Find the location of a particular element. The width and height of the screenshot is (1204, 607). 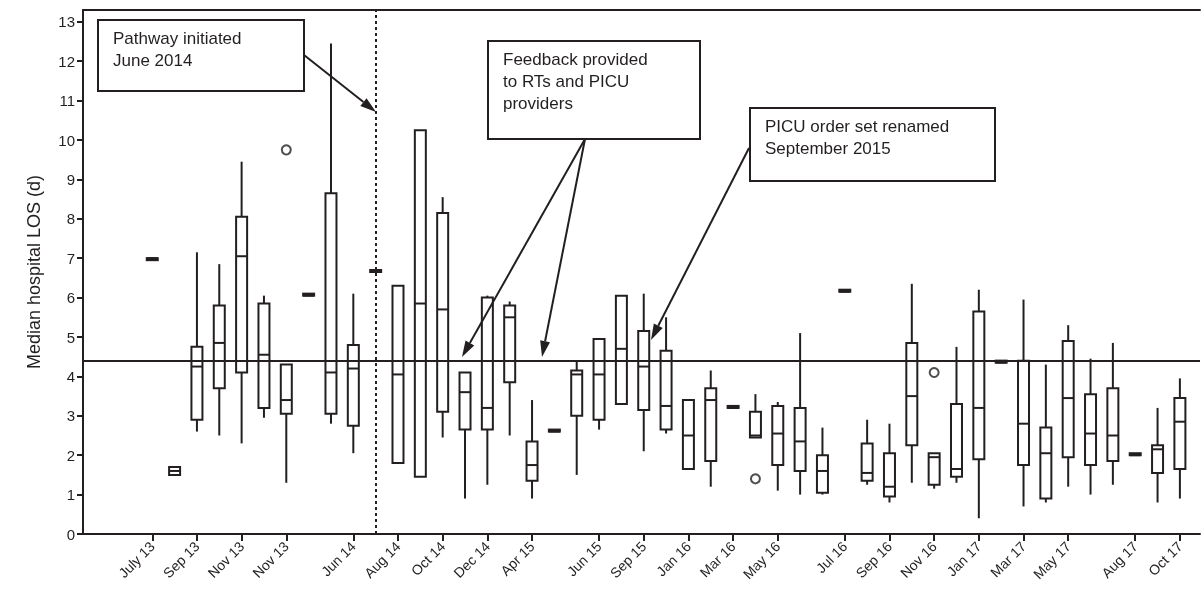

x-tick-label: Aug 14 is located at coordinates (382, 559).